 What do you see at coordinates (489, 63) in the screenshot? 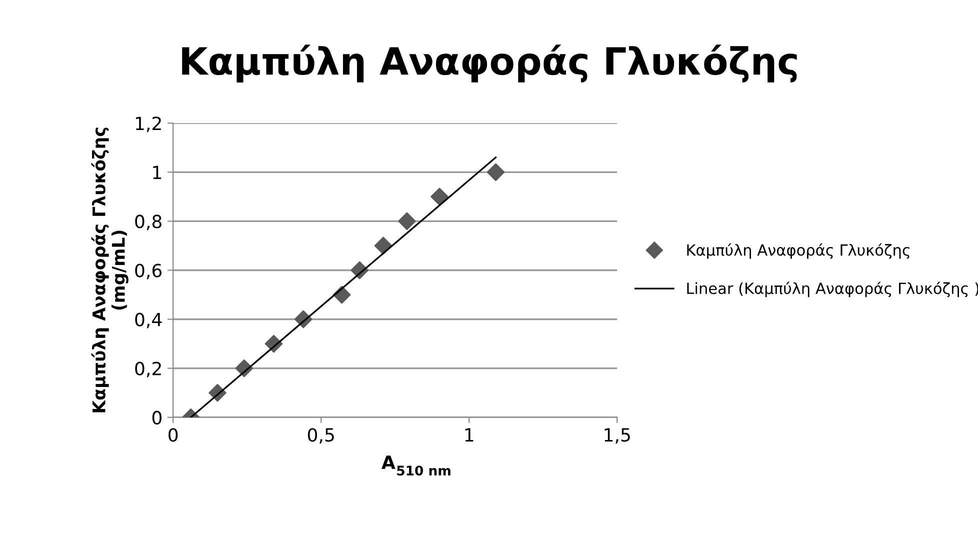
I see `chart-title: Καμπύλη Αναφοράς Γλυκόζης` at bounding box center [489, 63].